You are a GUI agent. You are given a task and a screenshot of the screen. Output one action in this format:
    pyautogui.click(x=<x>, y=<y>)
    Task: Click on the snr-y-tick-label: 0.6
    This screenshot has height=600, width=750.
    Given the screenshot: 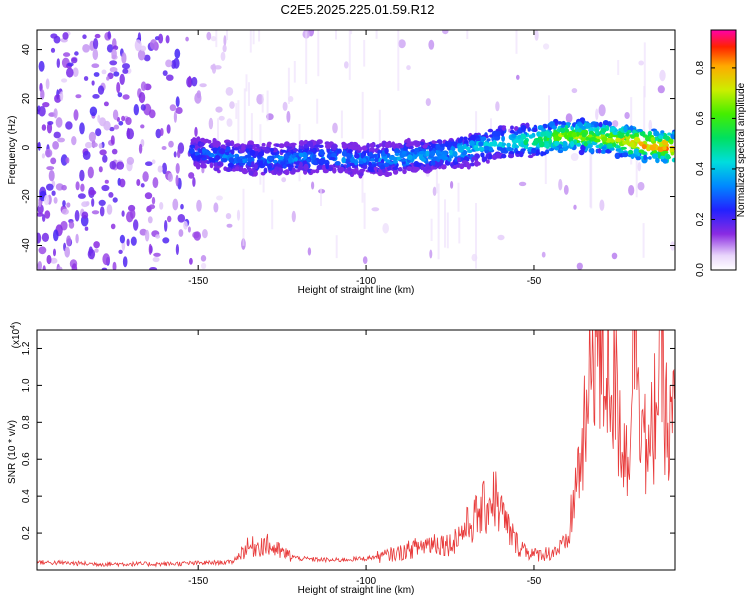 What is the action you would take?
    pyautogui.click(x=26, y=459)
    